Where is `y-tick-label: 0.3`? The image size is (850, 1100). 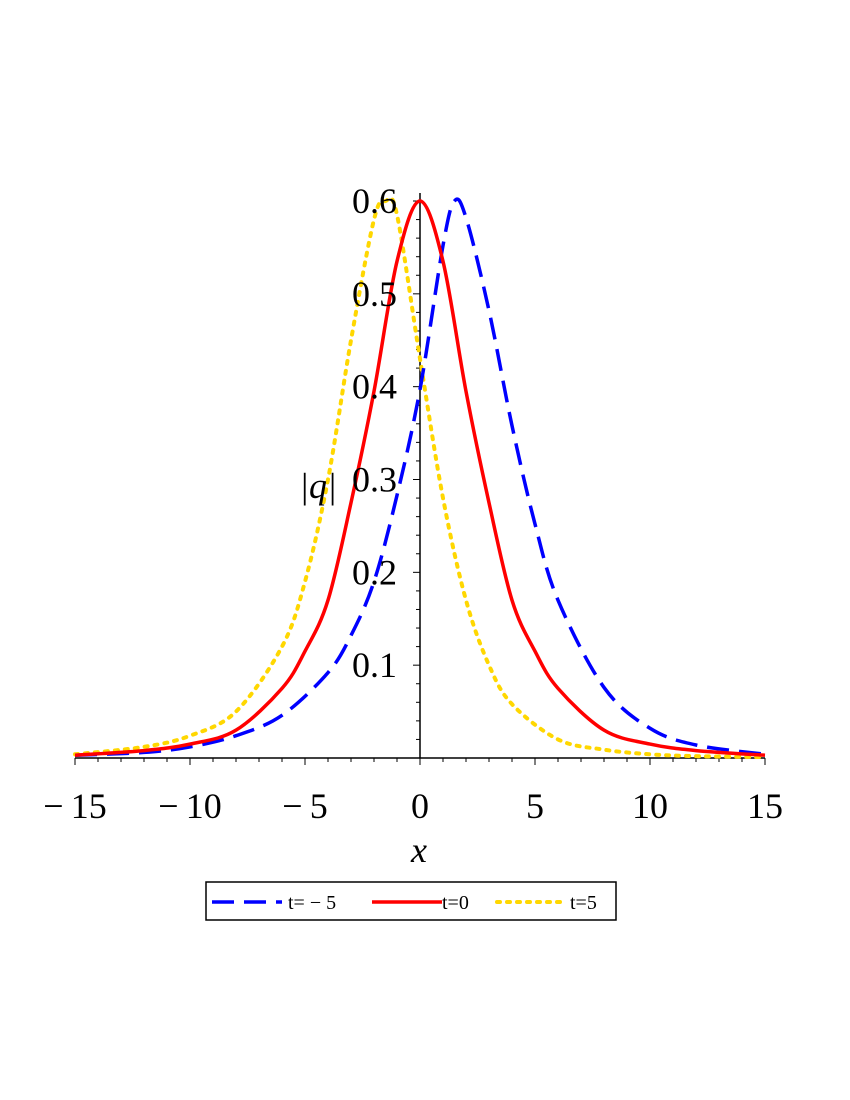 y-tick-label: 0.3 is located at coordinates (374, 480).